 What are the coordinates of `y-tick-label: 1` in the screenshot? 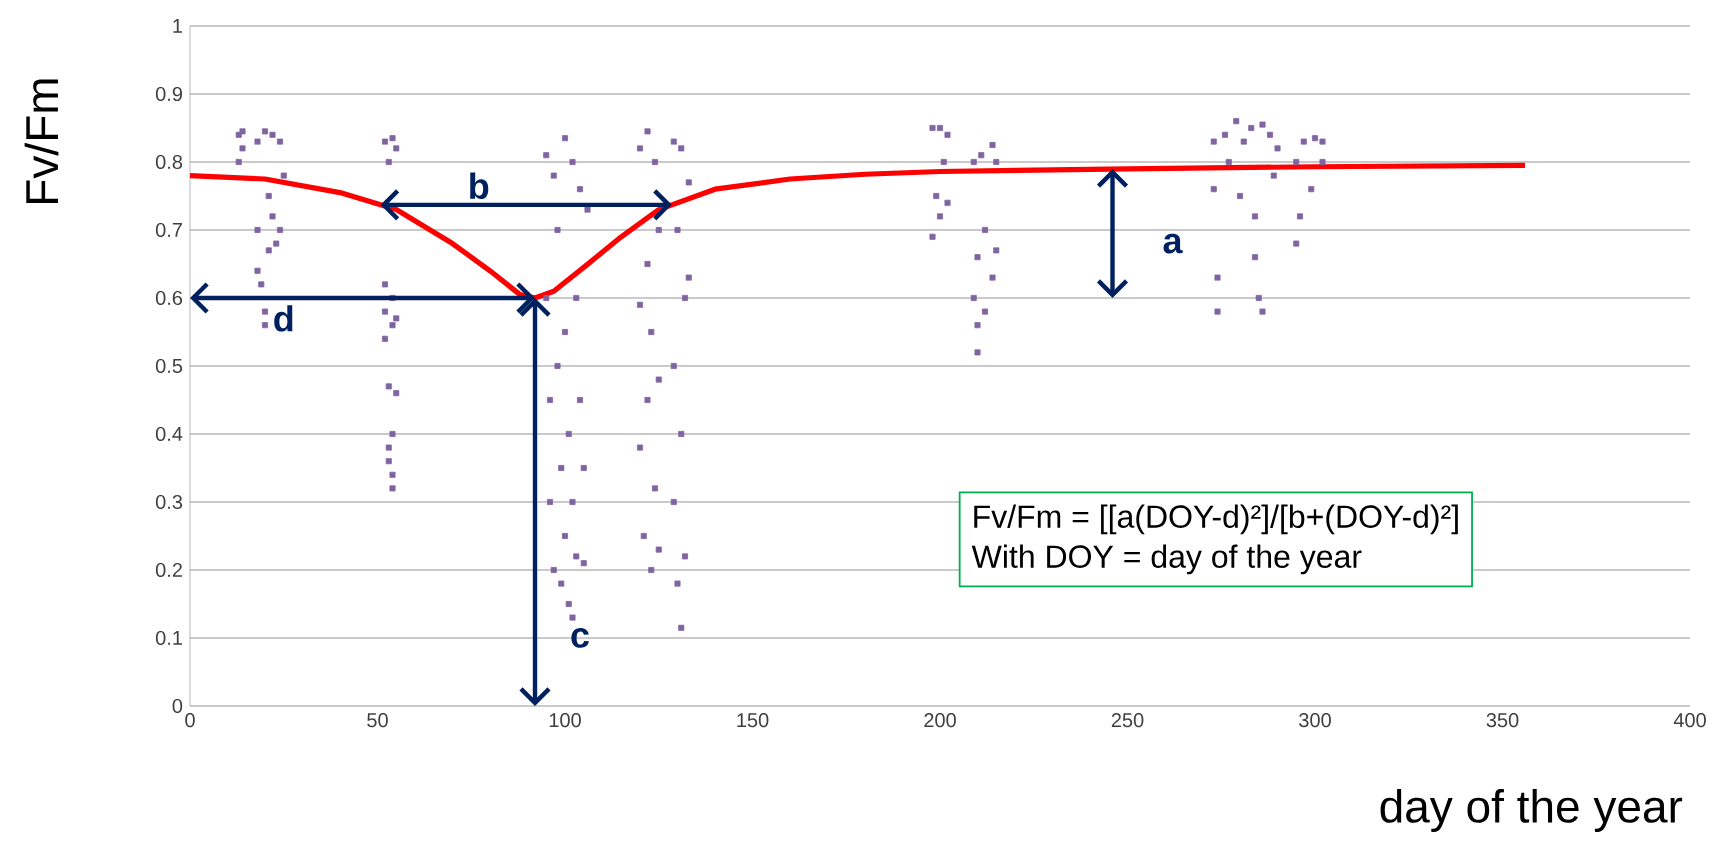 It's located at (177, 26).